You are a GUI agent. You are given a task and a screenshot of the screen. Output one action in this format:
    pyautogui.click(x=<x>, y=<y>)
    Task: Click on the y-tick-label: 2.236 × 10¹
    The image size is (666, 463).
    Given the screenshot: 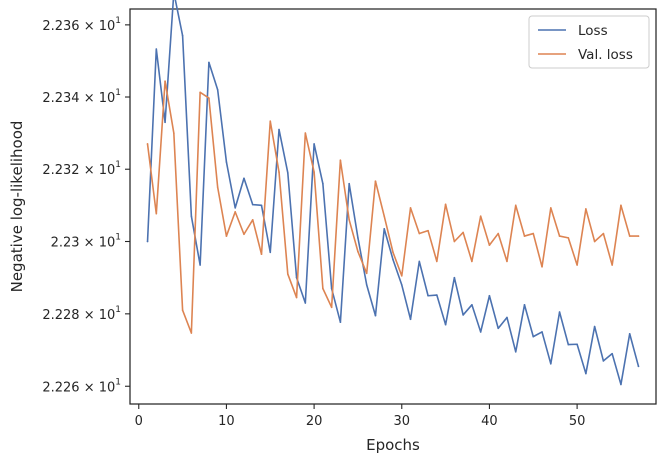 What is the action you would take?
    pyautogui.click(x=81, y=25)
    